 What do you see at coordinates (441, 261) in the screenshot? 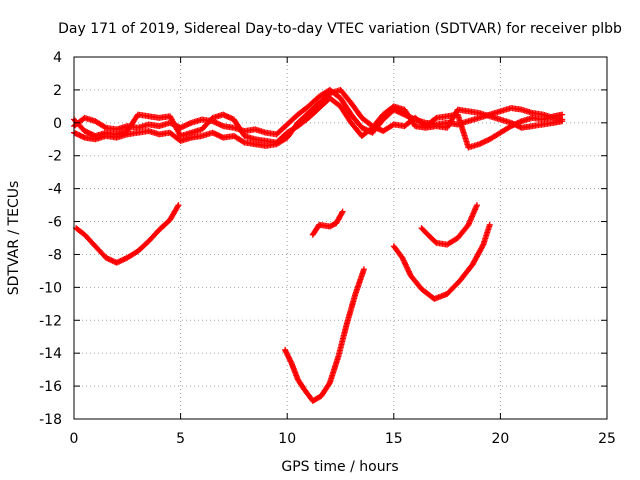
I see `series-arc-late` at bounding box center [441, 261].